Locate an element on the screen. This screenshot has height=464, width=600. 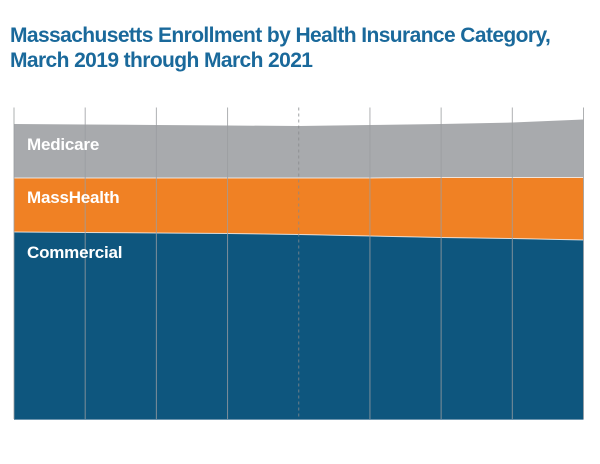
chart-title-line2: March 2019 through March 2021 is located at coordinates (161, 60).